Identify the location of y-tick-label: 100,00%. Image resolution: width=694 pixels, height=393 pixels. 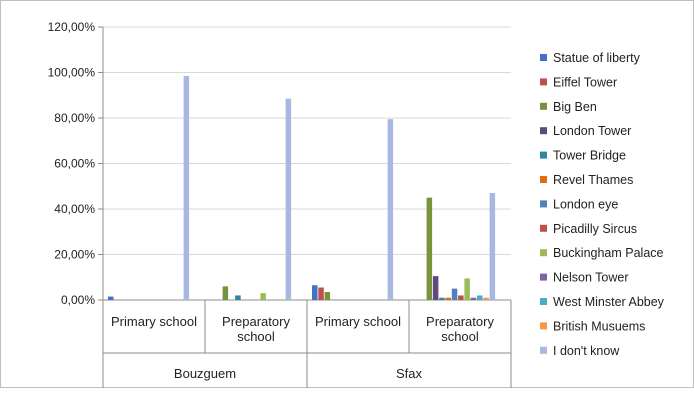
(72, 73).